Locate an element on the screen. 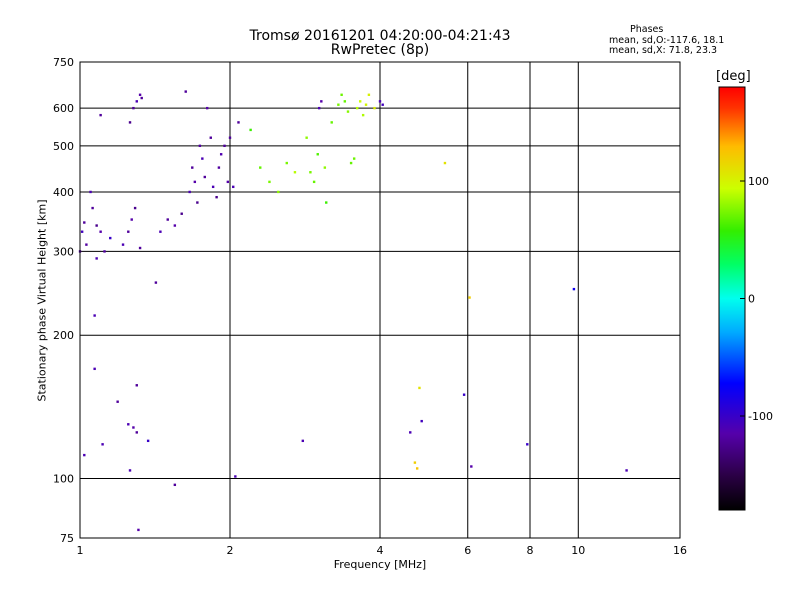  colorbar-unit: [deg] is located at coordinates (733, 76).